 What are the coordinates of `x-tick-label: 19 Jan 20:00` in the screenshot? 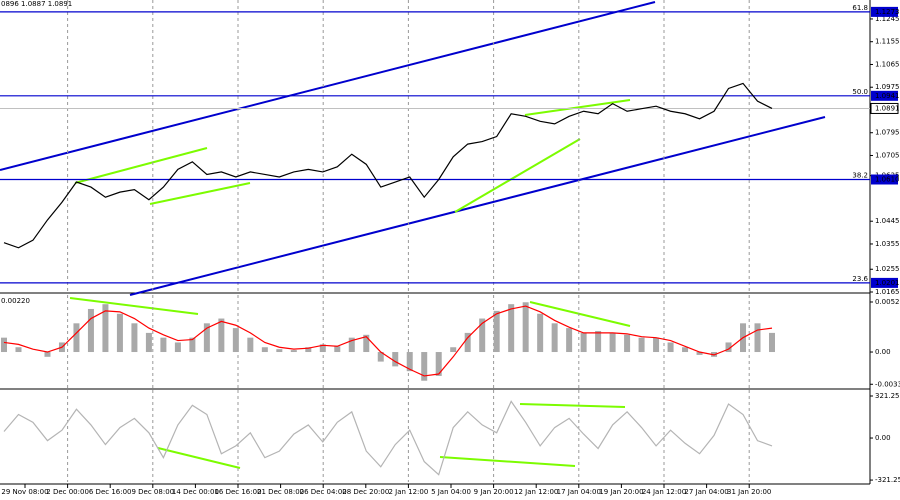 It's located at (621, 492).